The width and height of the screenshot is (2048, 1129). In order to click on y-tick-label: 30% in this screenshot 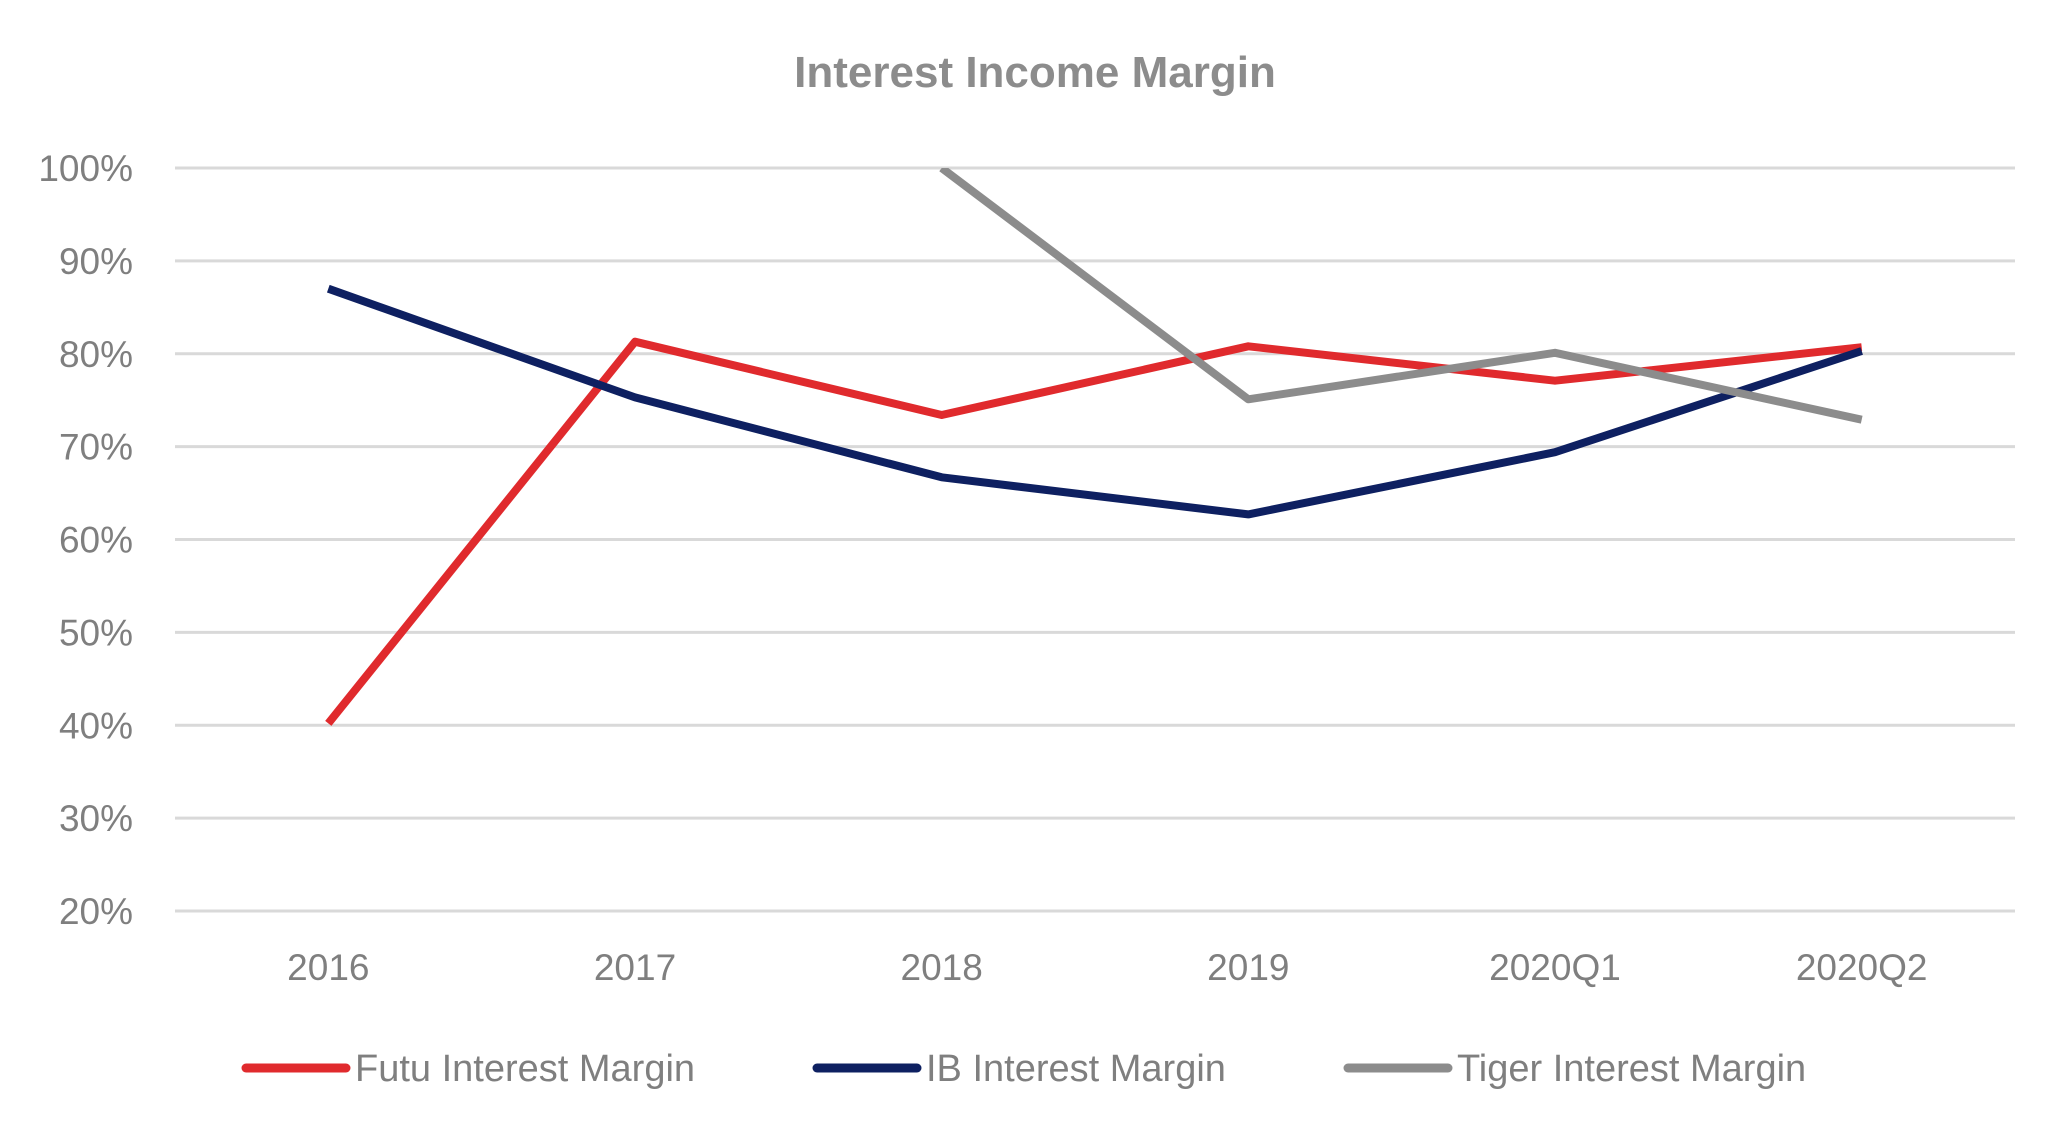, I will do `click(96, 818)`.